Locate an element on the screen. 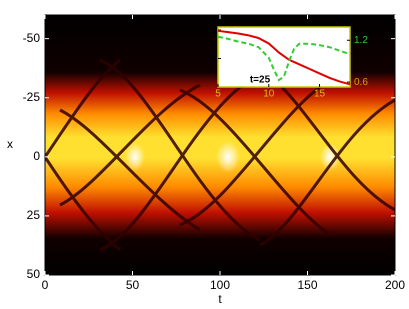  x-tick-label: 100 is located at coordinates (220, 285).